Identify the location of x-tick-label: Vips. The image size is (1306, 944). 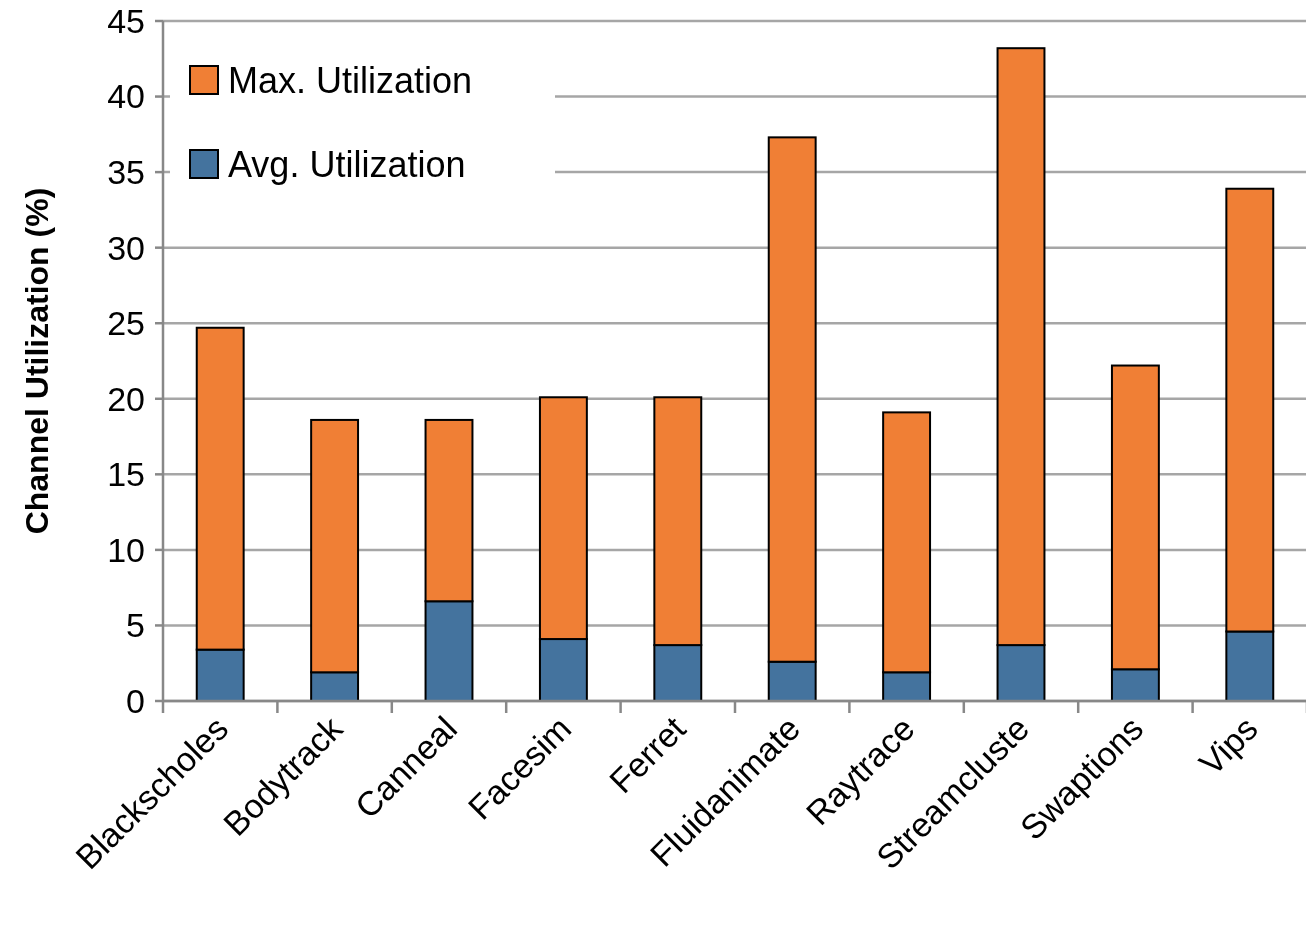
(1228, 746).